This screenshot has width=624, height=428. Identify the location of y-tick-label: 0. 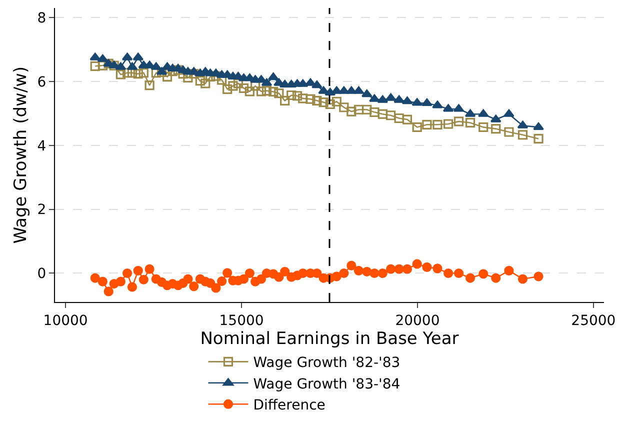
(41, 274).